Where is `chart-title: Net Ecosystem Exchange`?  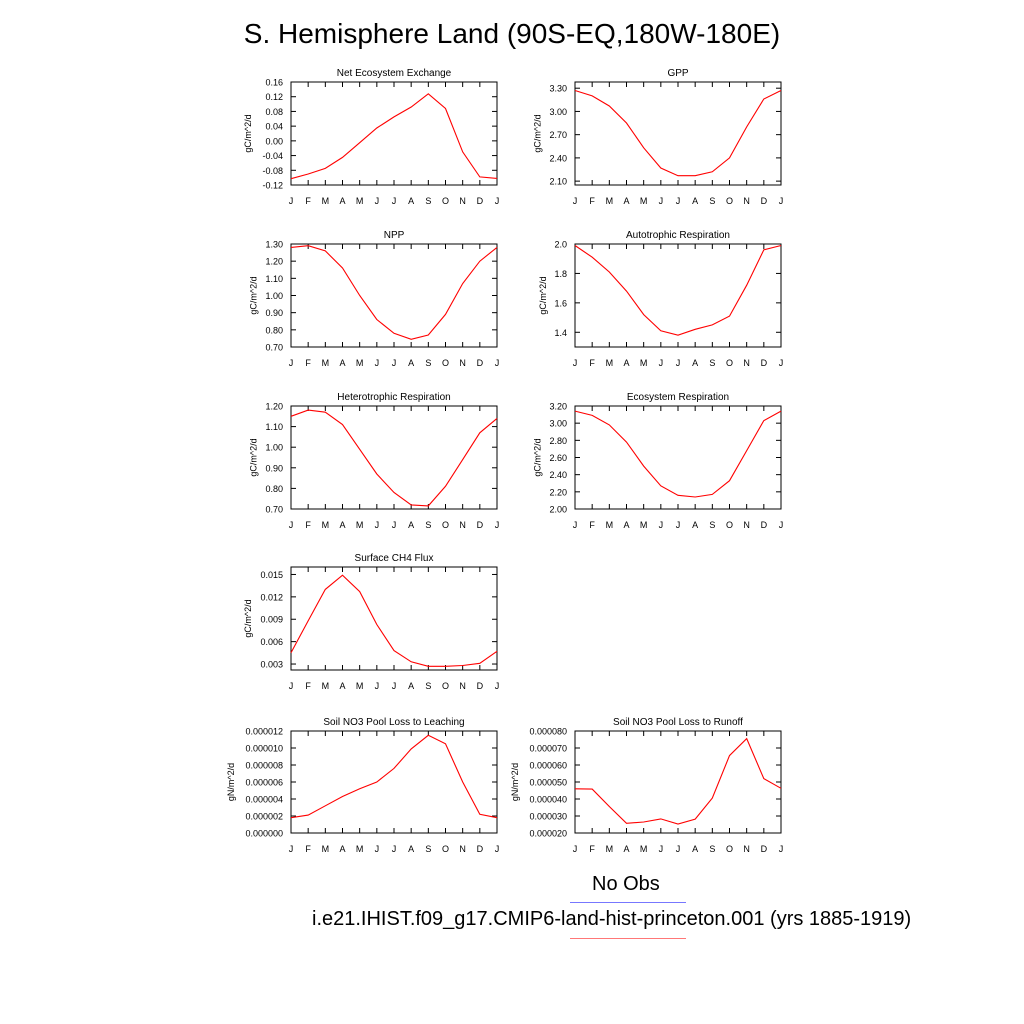
chart-title: Net Ecosystem Exchange is located at coordinates (394, 73).